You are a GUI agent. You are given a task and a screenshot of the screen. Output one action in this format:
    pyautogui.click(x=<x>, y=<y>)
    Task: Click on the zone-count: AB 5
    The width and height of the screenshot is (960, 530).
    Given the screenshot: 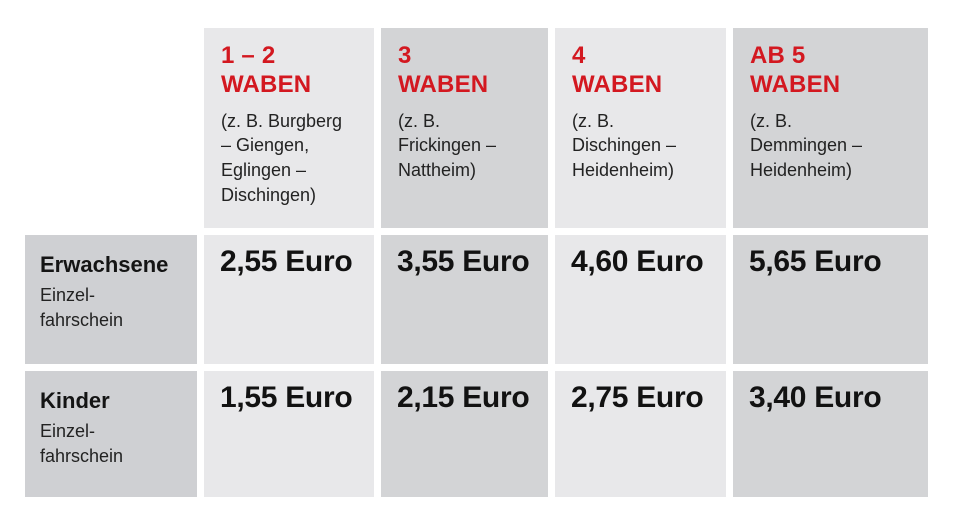 What is the action you would take?
    pyautogui.click(x=778, y=55)
    